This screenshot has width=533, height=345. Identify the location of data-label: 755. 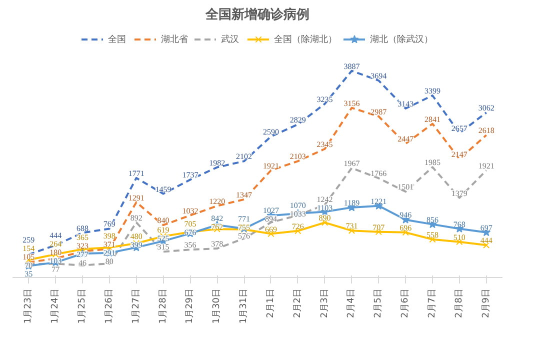
(244, 227).